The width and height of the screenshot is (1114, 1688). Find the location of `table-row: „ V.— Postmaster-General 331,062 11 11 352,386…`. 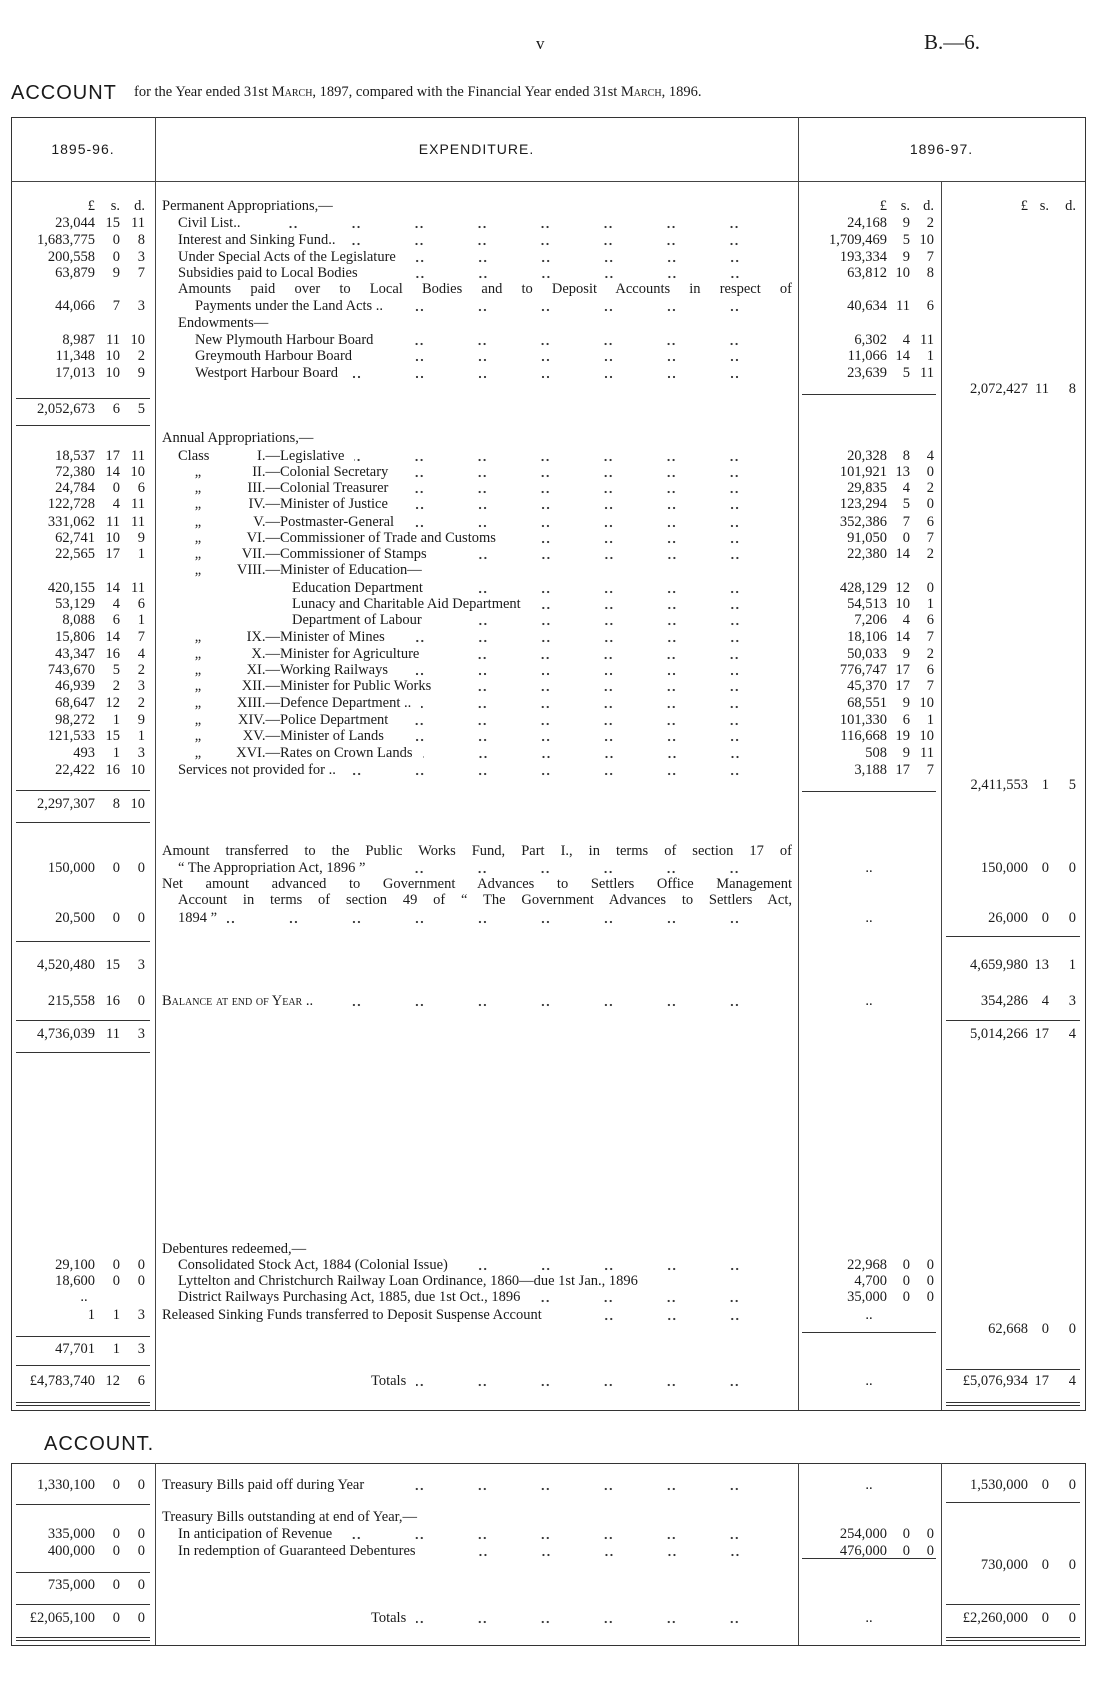

table-row: „ V.— Postmaster-General 331,062 11 11 352,386… is located at coordinates (557, 522).